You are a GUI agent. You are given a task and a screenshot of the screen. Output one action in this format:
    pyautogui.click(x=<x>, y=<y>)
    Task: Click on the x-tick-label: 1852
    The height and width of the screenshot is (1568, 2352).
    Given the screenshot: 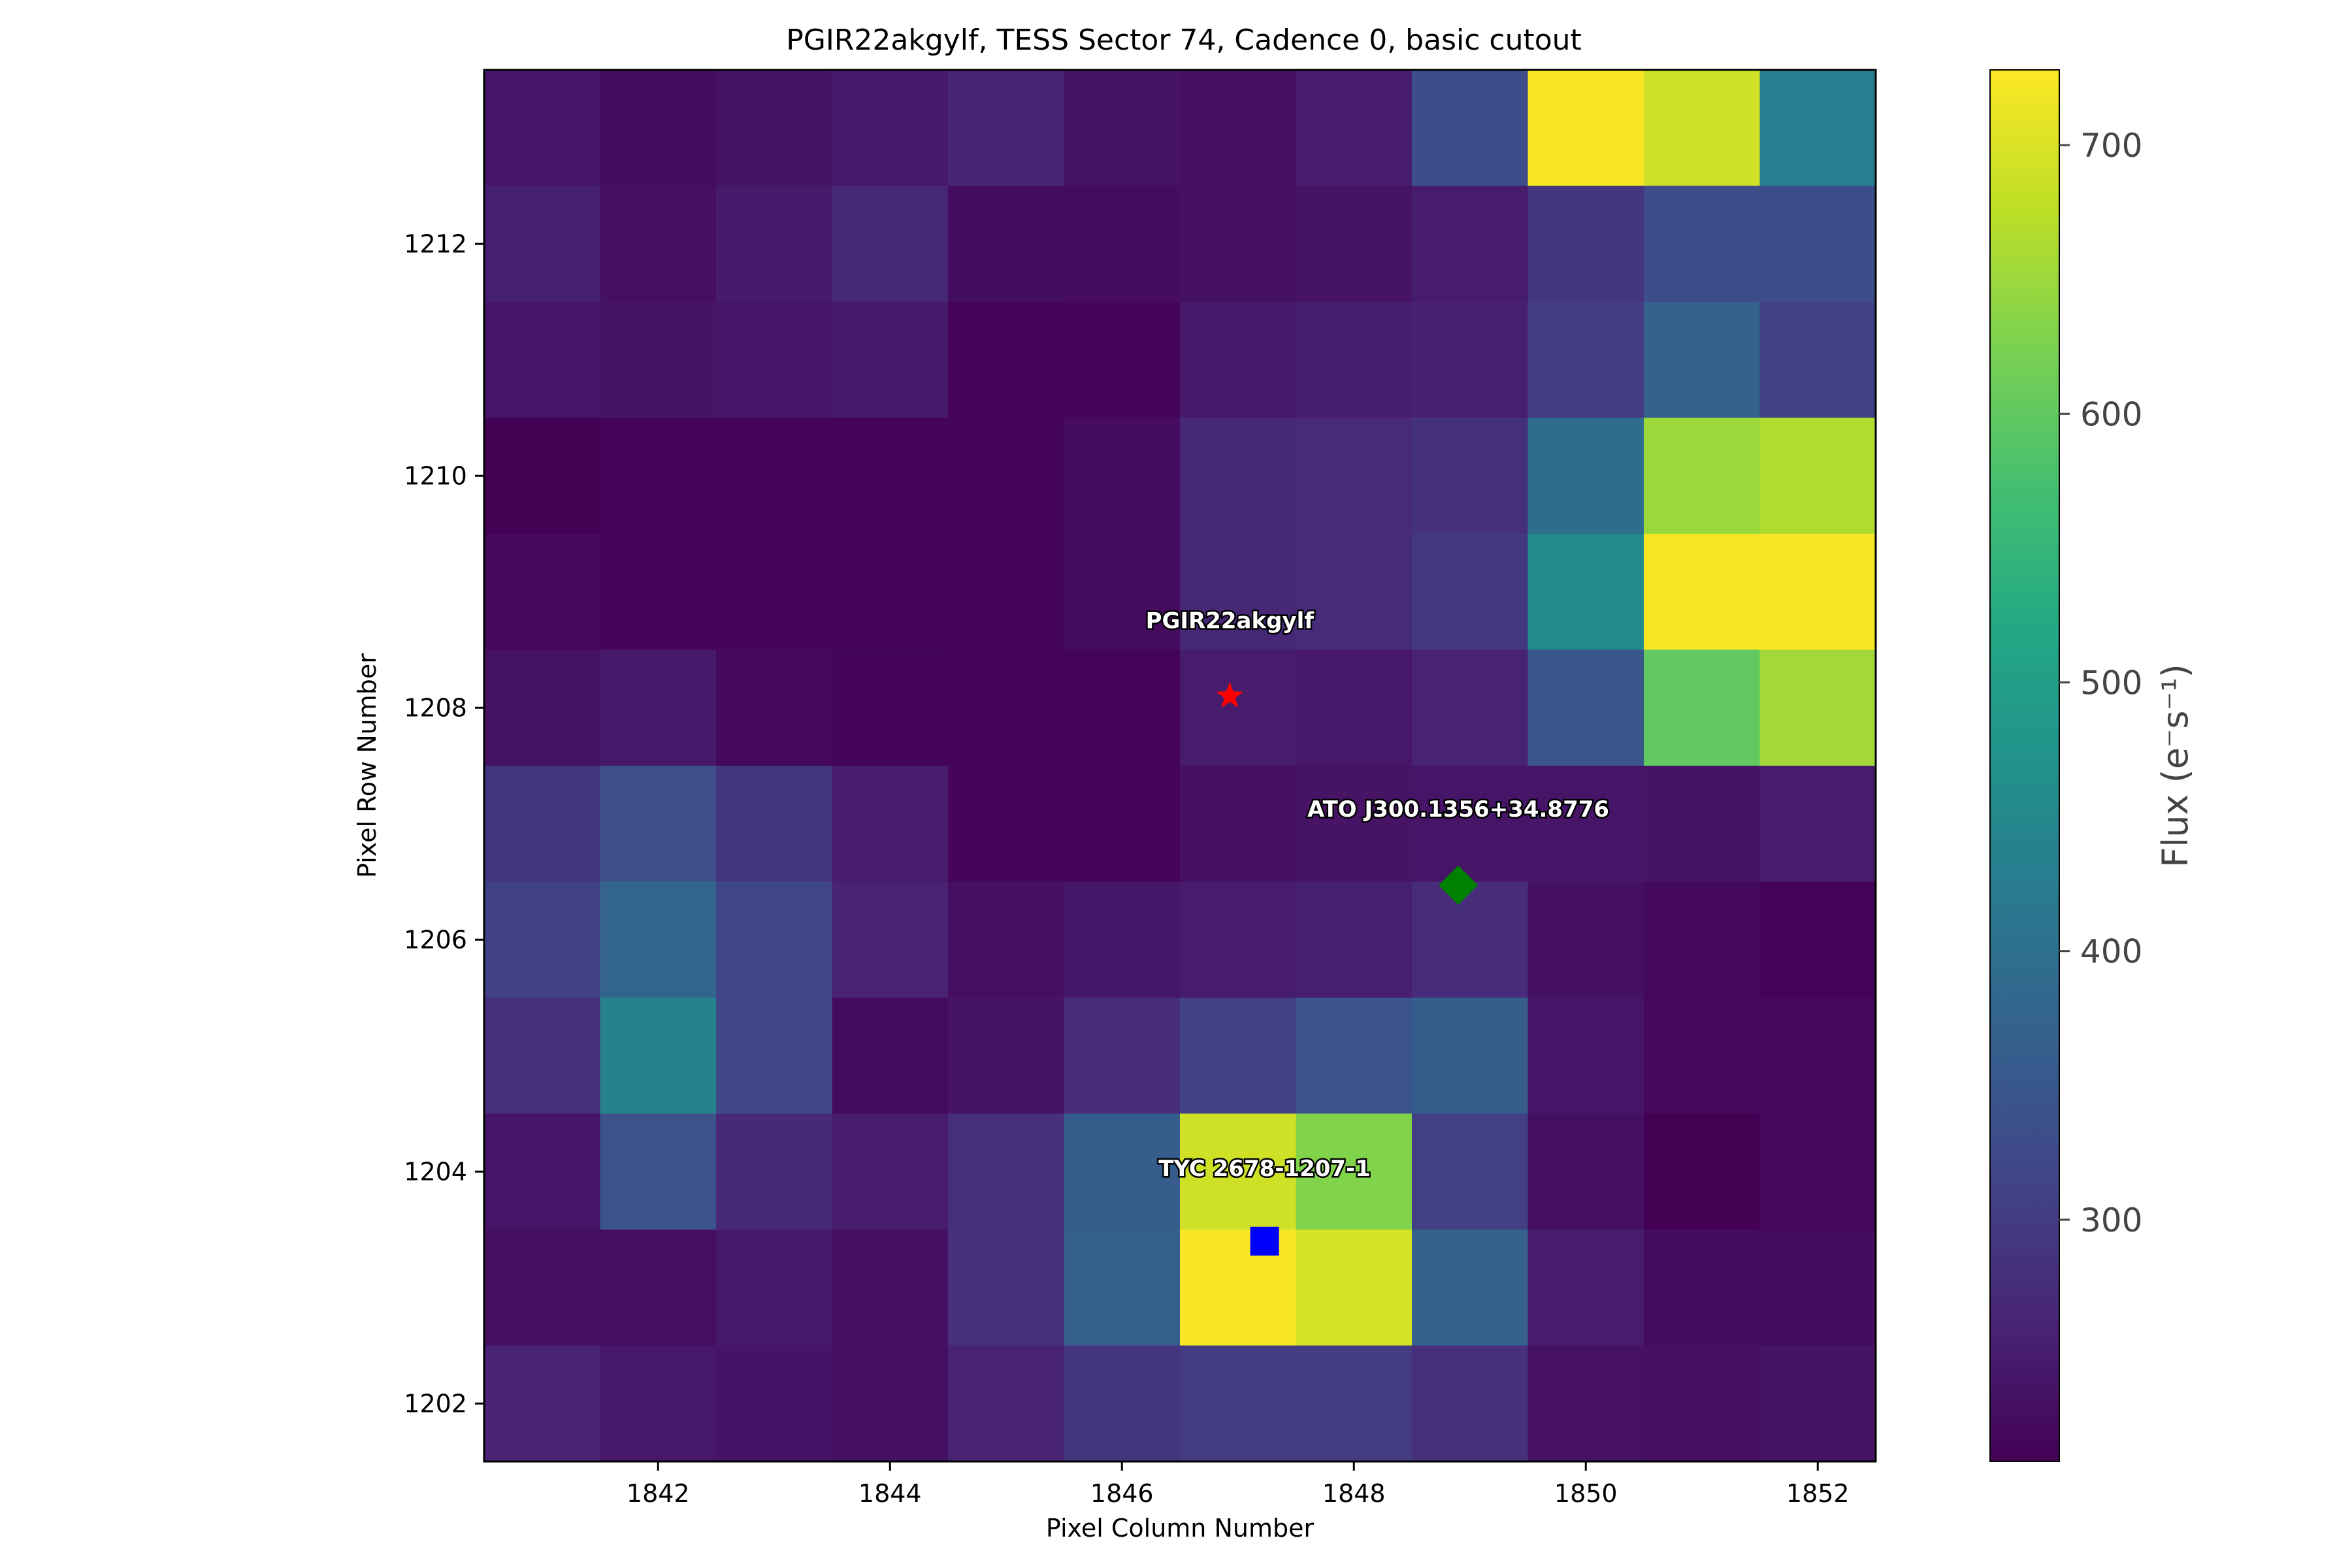 What is the action you would take?
    pyautogui.click(x=1818, y=1493)
    